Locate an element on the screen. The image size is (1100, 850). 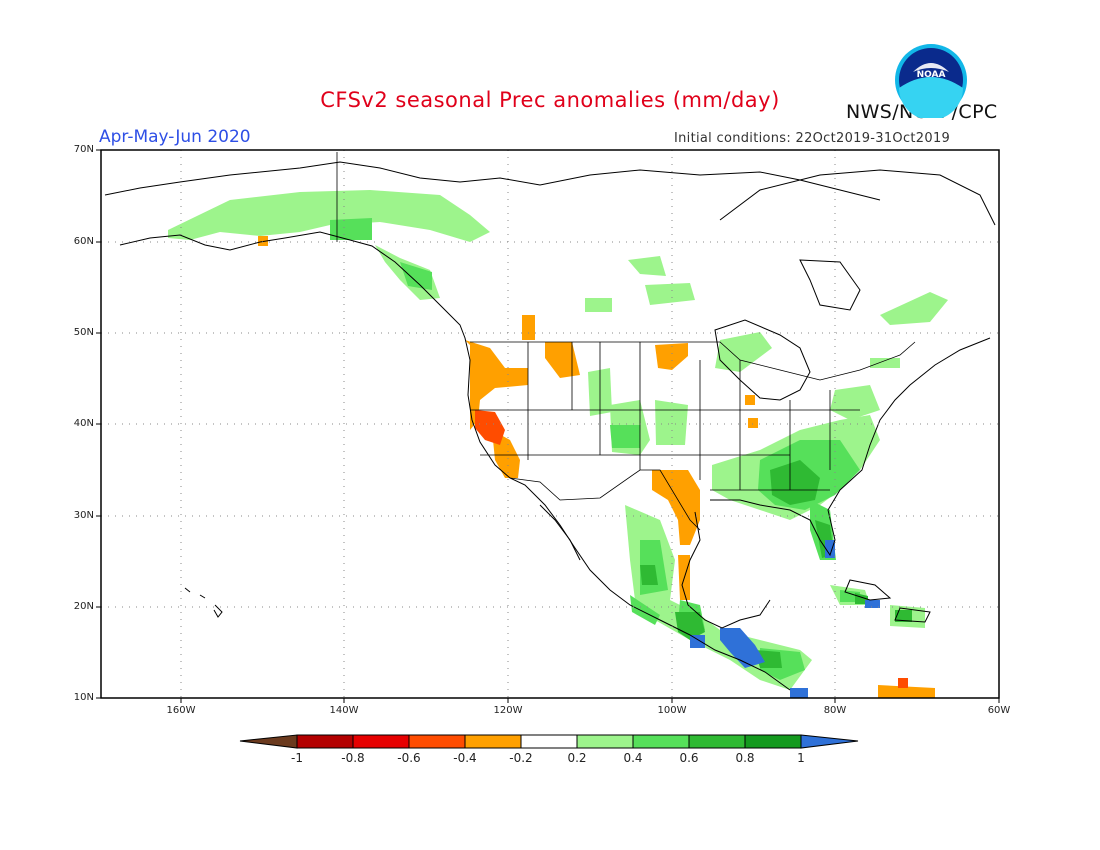
colorbar-label-08: 0.8 is located at coordinates (745, 758).